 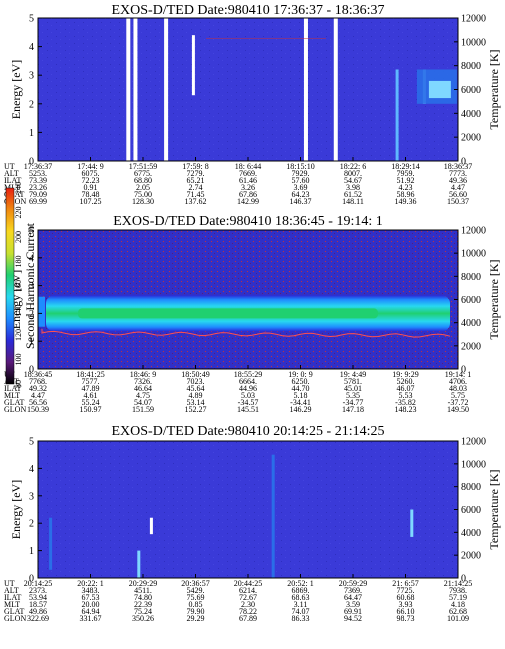 I want to click on ephem-value: 7279., so click(x=196, y=173).